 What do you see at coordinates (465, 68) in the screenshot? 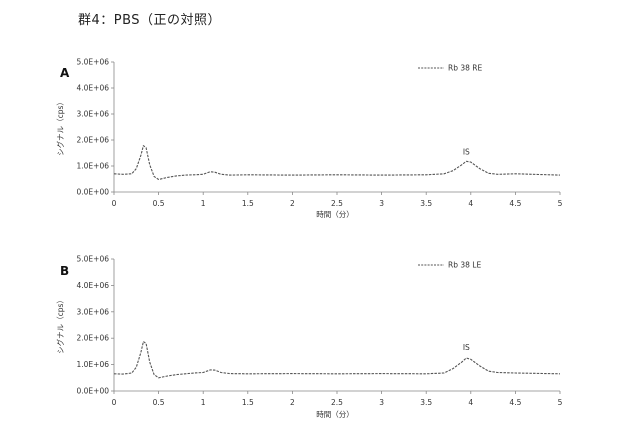
I see `legend-label: Rb 38 RE` at bounding box center [465, 68].